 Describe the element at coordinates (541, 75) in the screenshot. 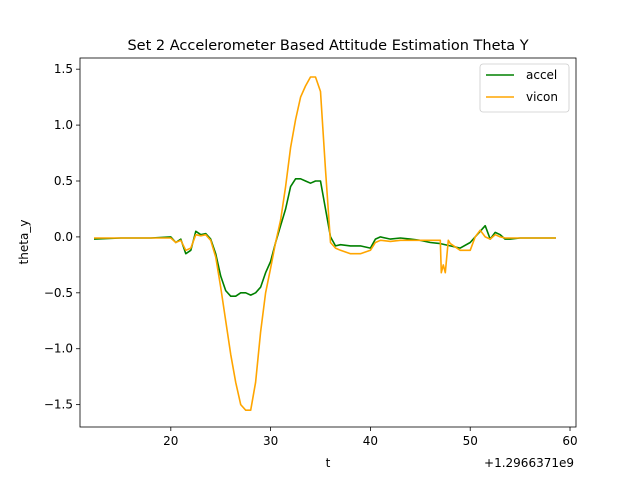

I see `legend-label-accel: accel` at that location.